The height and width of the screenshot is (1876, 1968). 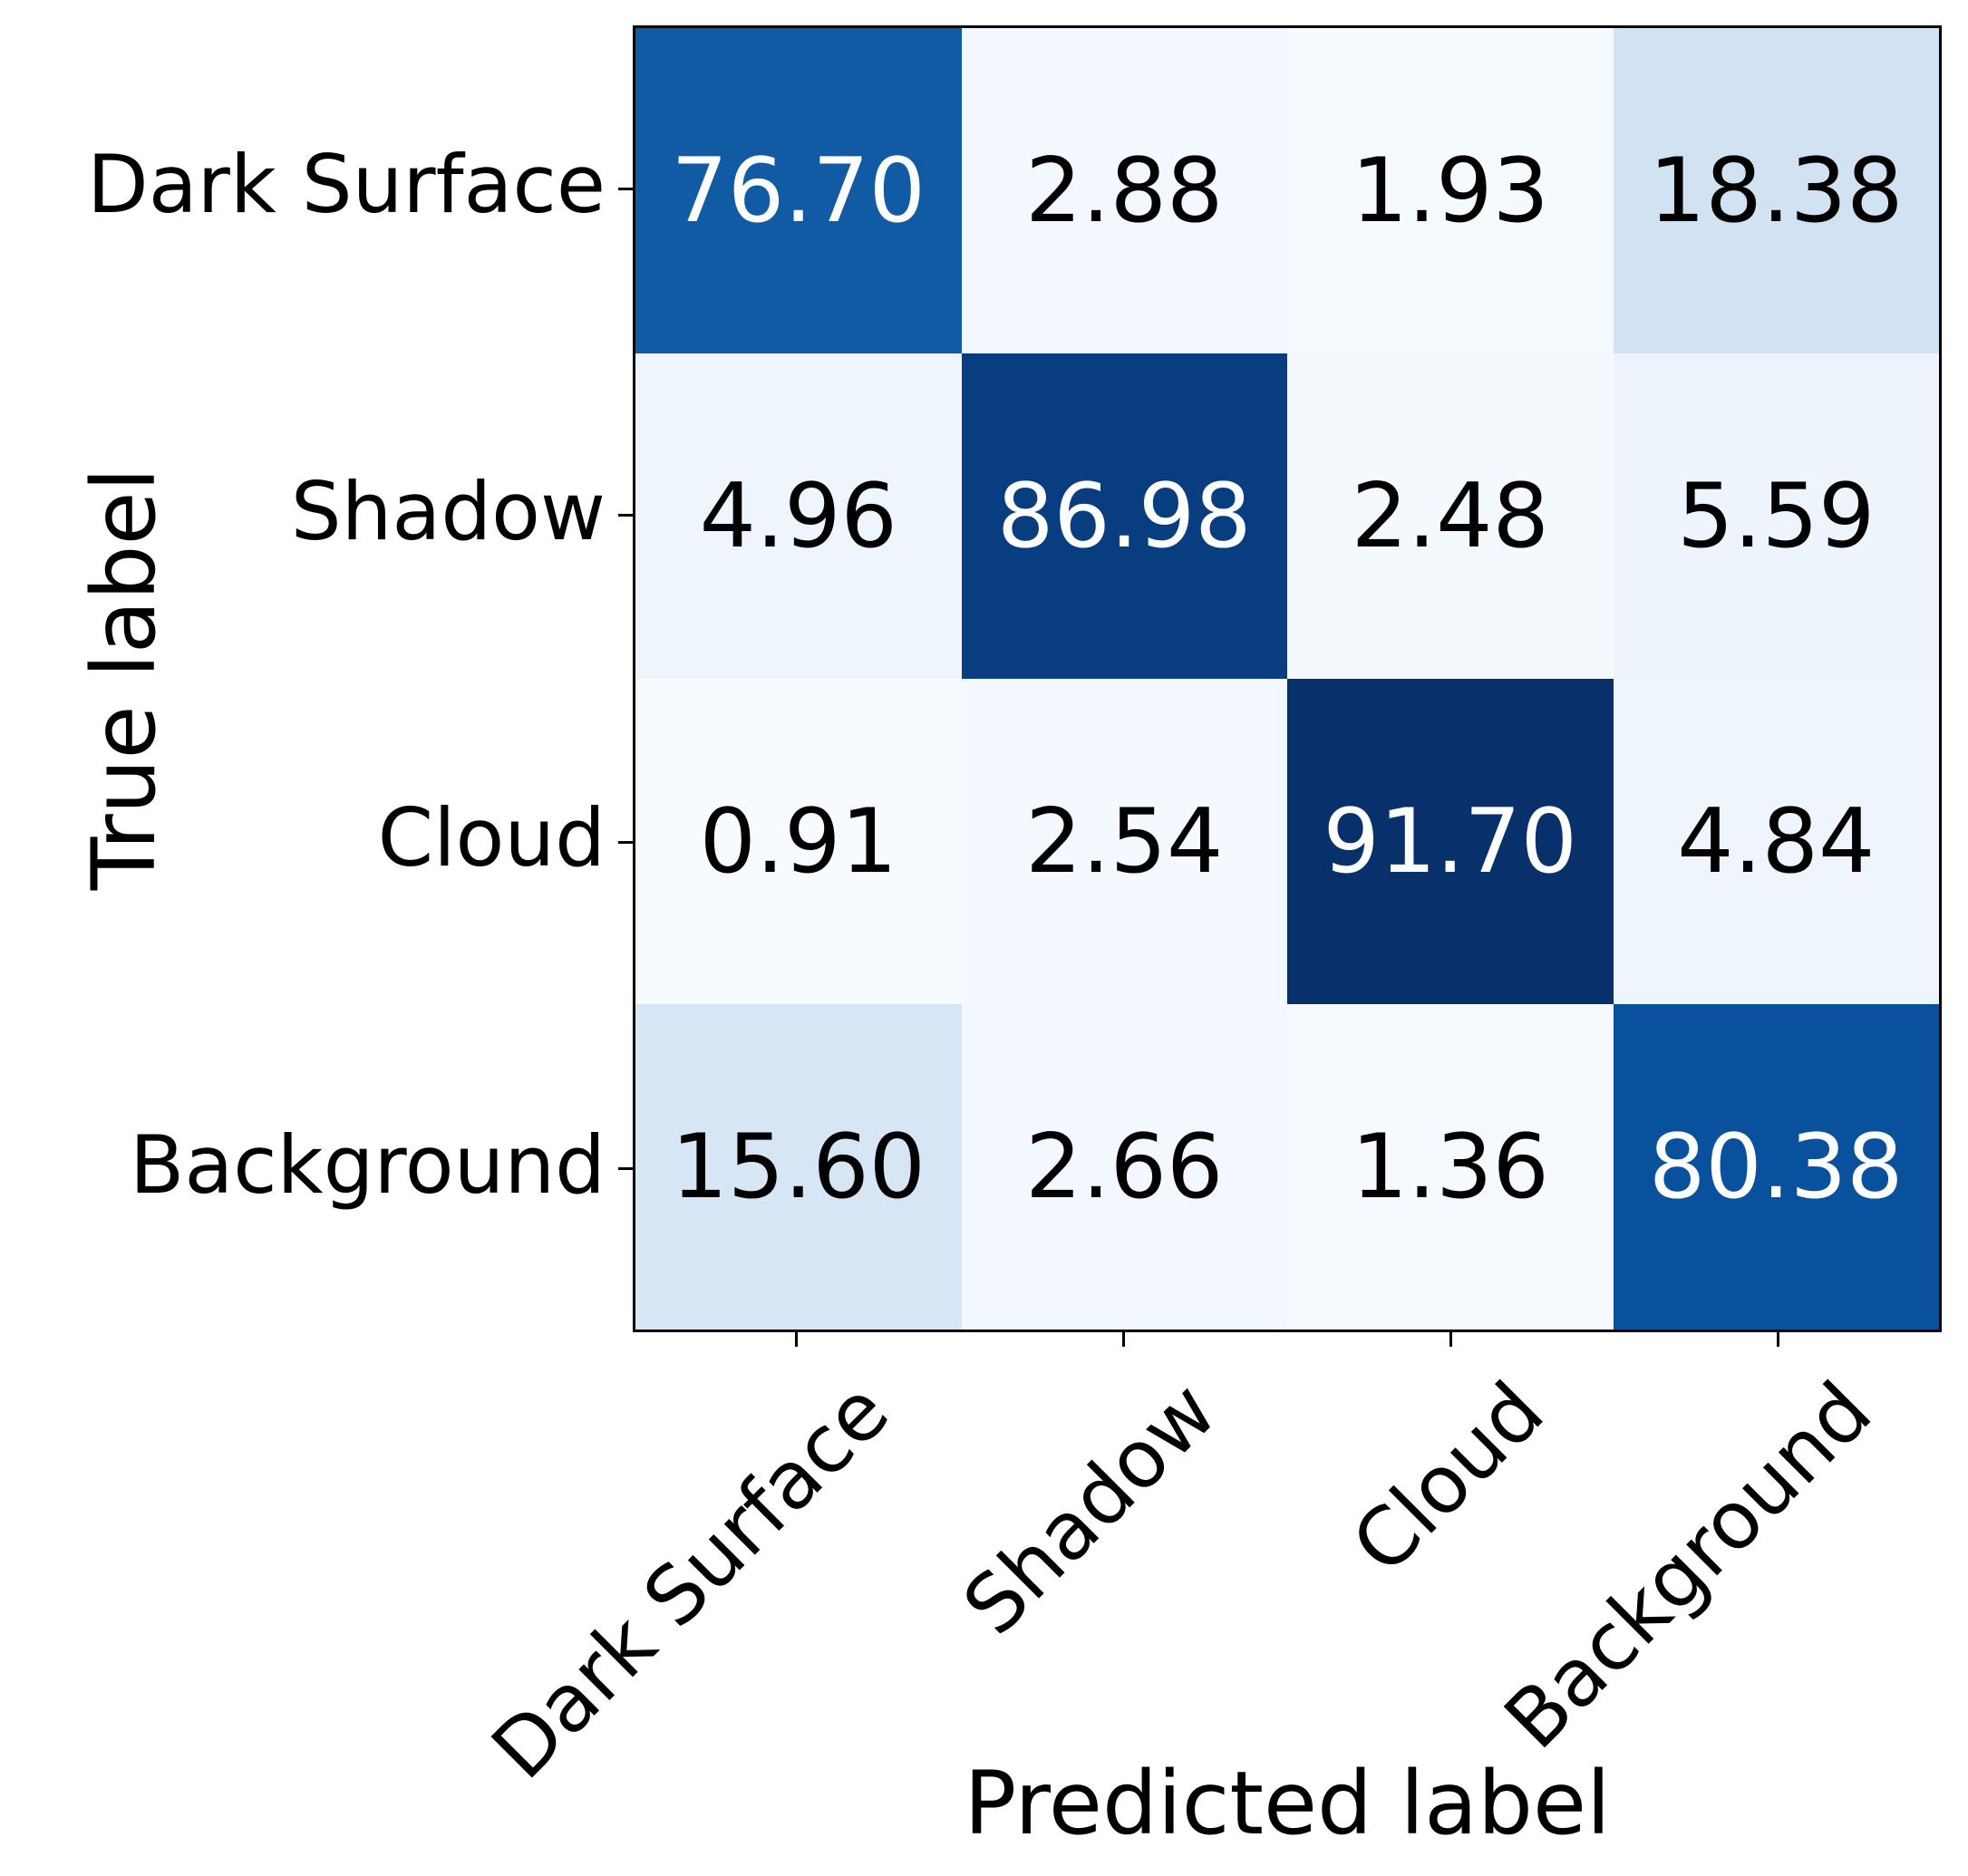 I want to click on matrix-cell: 2.48, so click(x=1451, y=516).